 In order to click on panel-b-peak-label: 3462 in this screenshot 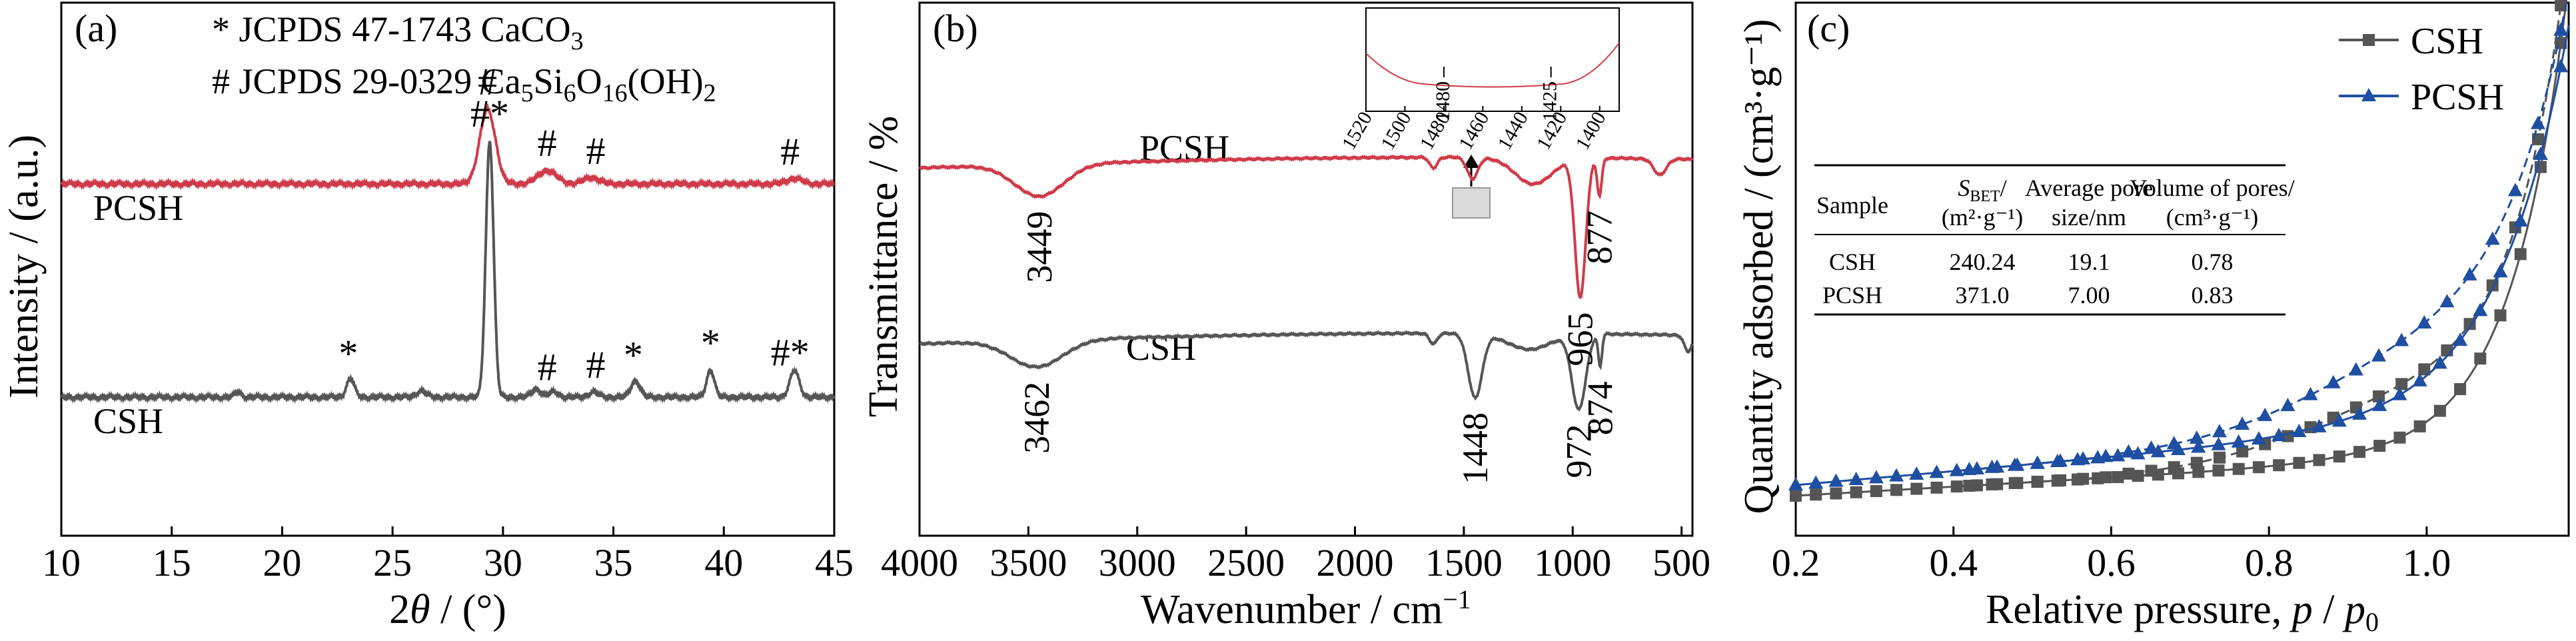, I will do `click(1037, 418)`.